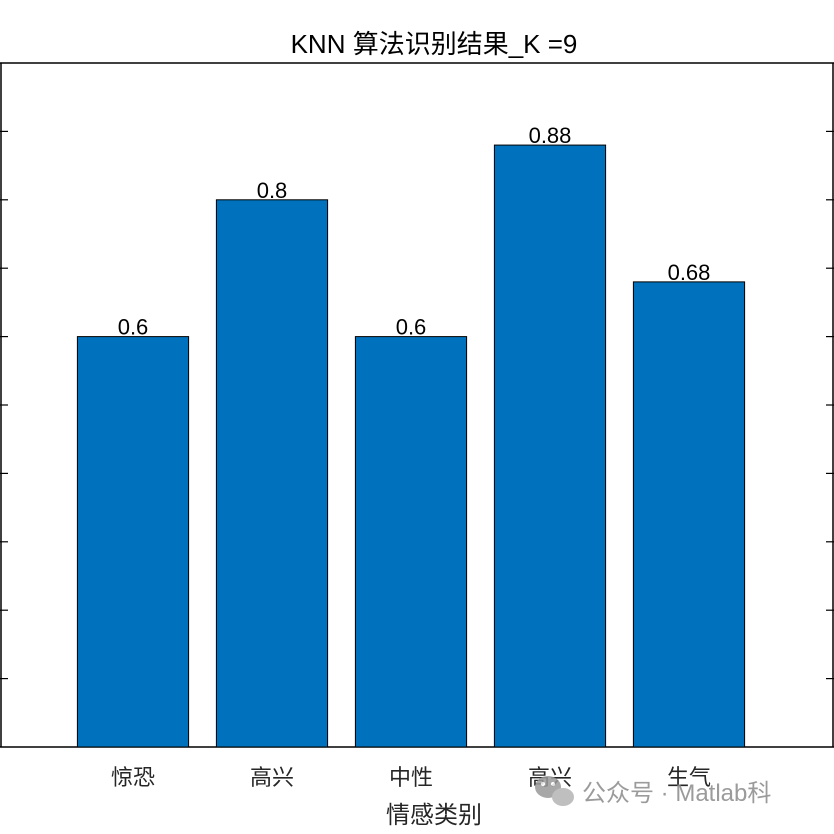  I want to click on bar-value-label: 0.68, so click(689, 272).